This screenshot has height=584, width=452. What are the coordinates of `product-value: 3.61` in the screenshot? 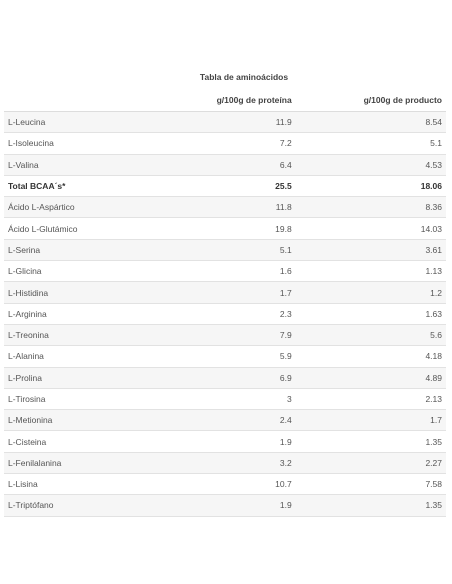 It's located at (370, 250).